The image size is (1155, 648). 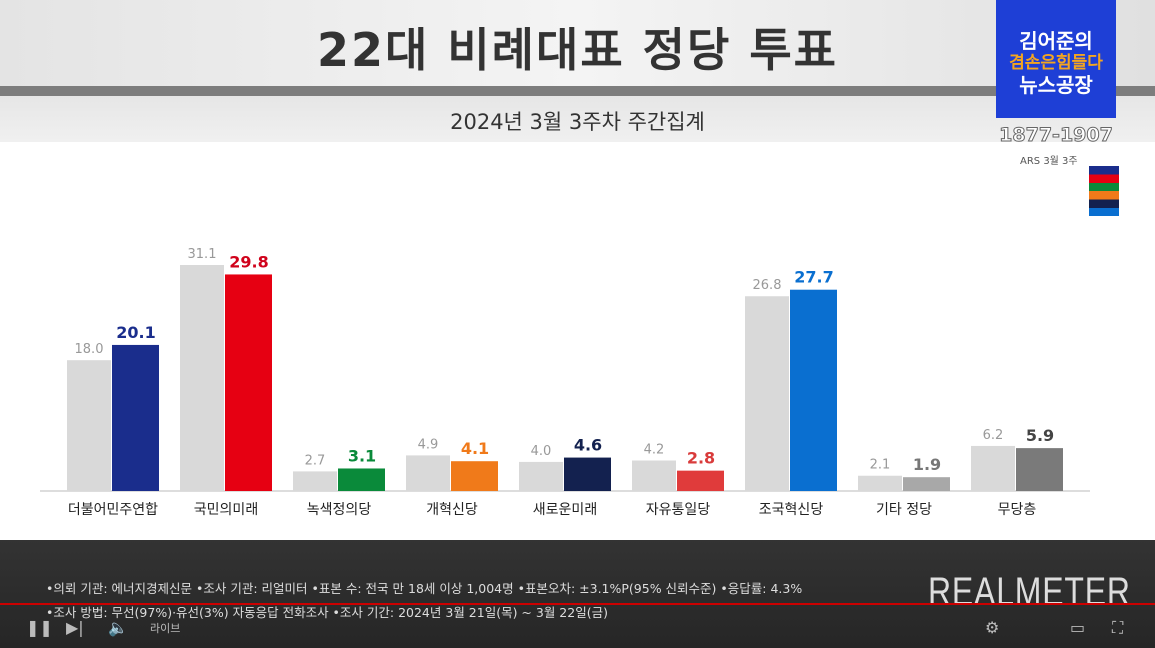 What do you see at coordinates (75, 627) in the screenshot?
I see `next-icon: ▶|` at bounding box center [75, 627].